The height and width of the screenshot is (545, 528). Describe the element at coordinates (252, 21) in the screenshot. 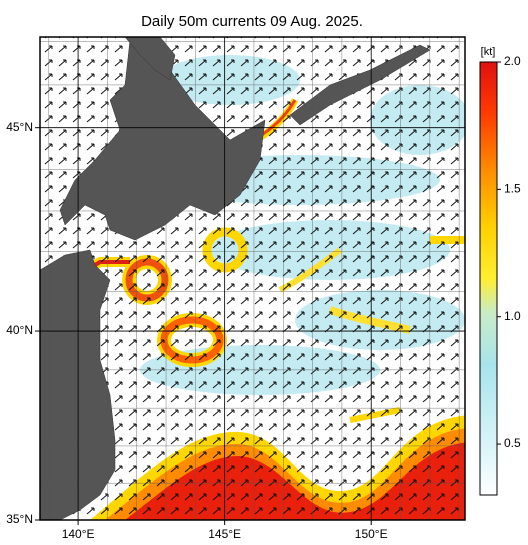

I see `map-title: Daily 50m currents 09 Aug. 2025.` at that location.